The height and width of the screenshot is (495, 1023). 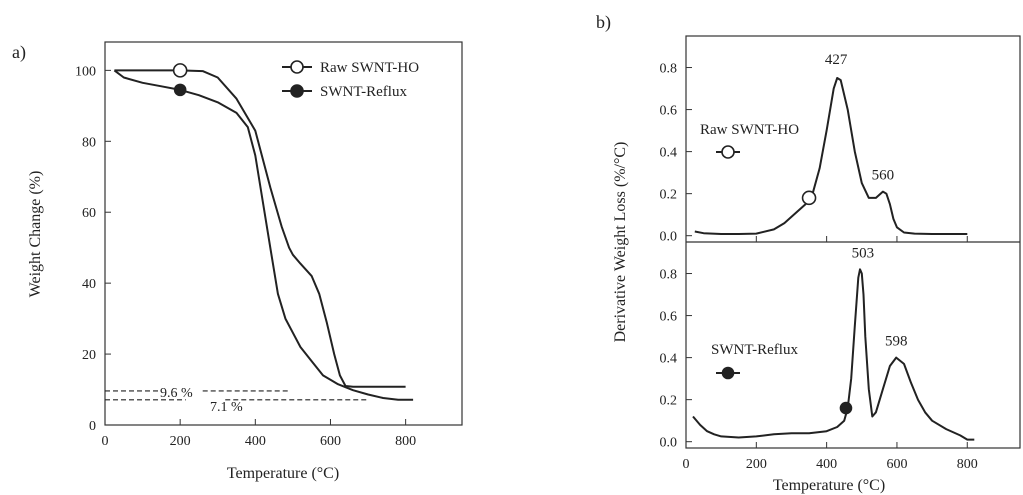 I want to click on panel-a-x-tick-label: 600, so click(x=330, y=441).